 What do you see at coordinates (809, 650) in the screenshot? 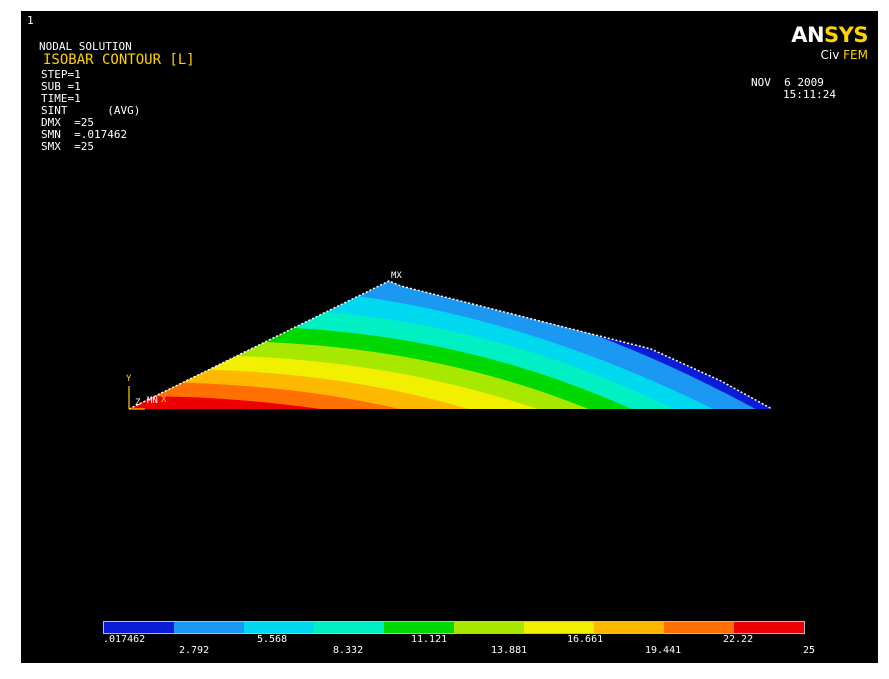
I see `legend-label: 25` at bounding box center [809, 650].